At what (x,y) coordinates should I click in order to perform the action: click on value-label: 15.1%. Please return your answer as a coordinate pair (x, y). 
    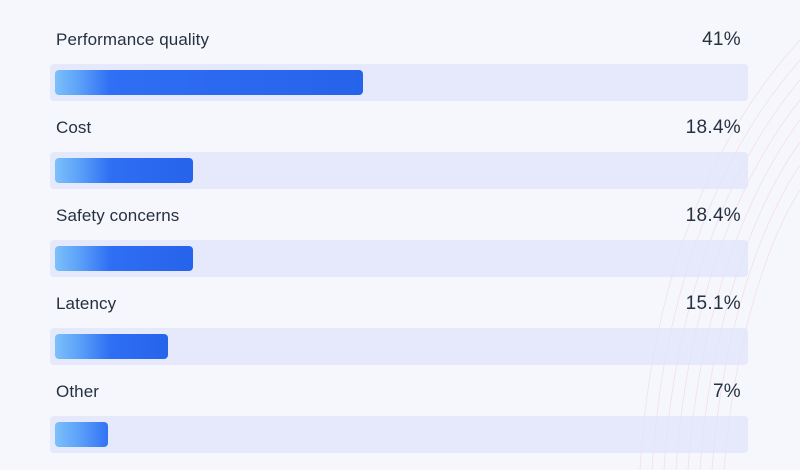
    Looking at the image, I should click on (713, 303).